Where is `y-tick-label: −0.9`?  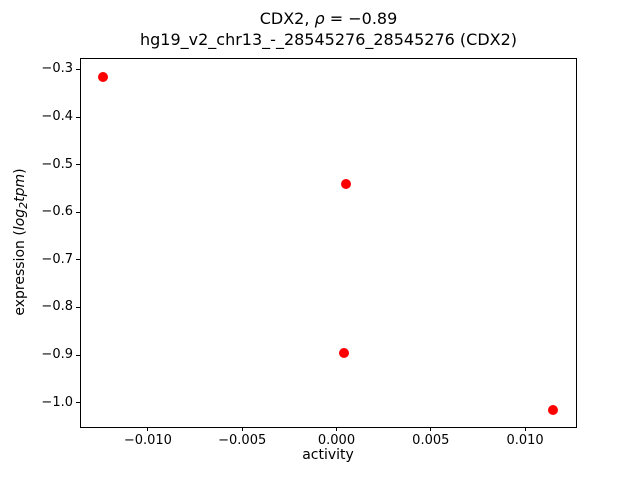 y-tick-label: −0.9 is located at coordinates (57, 355).